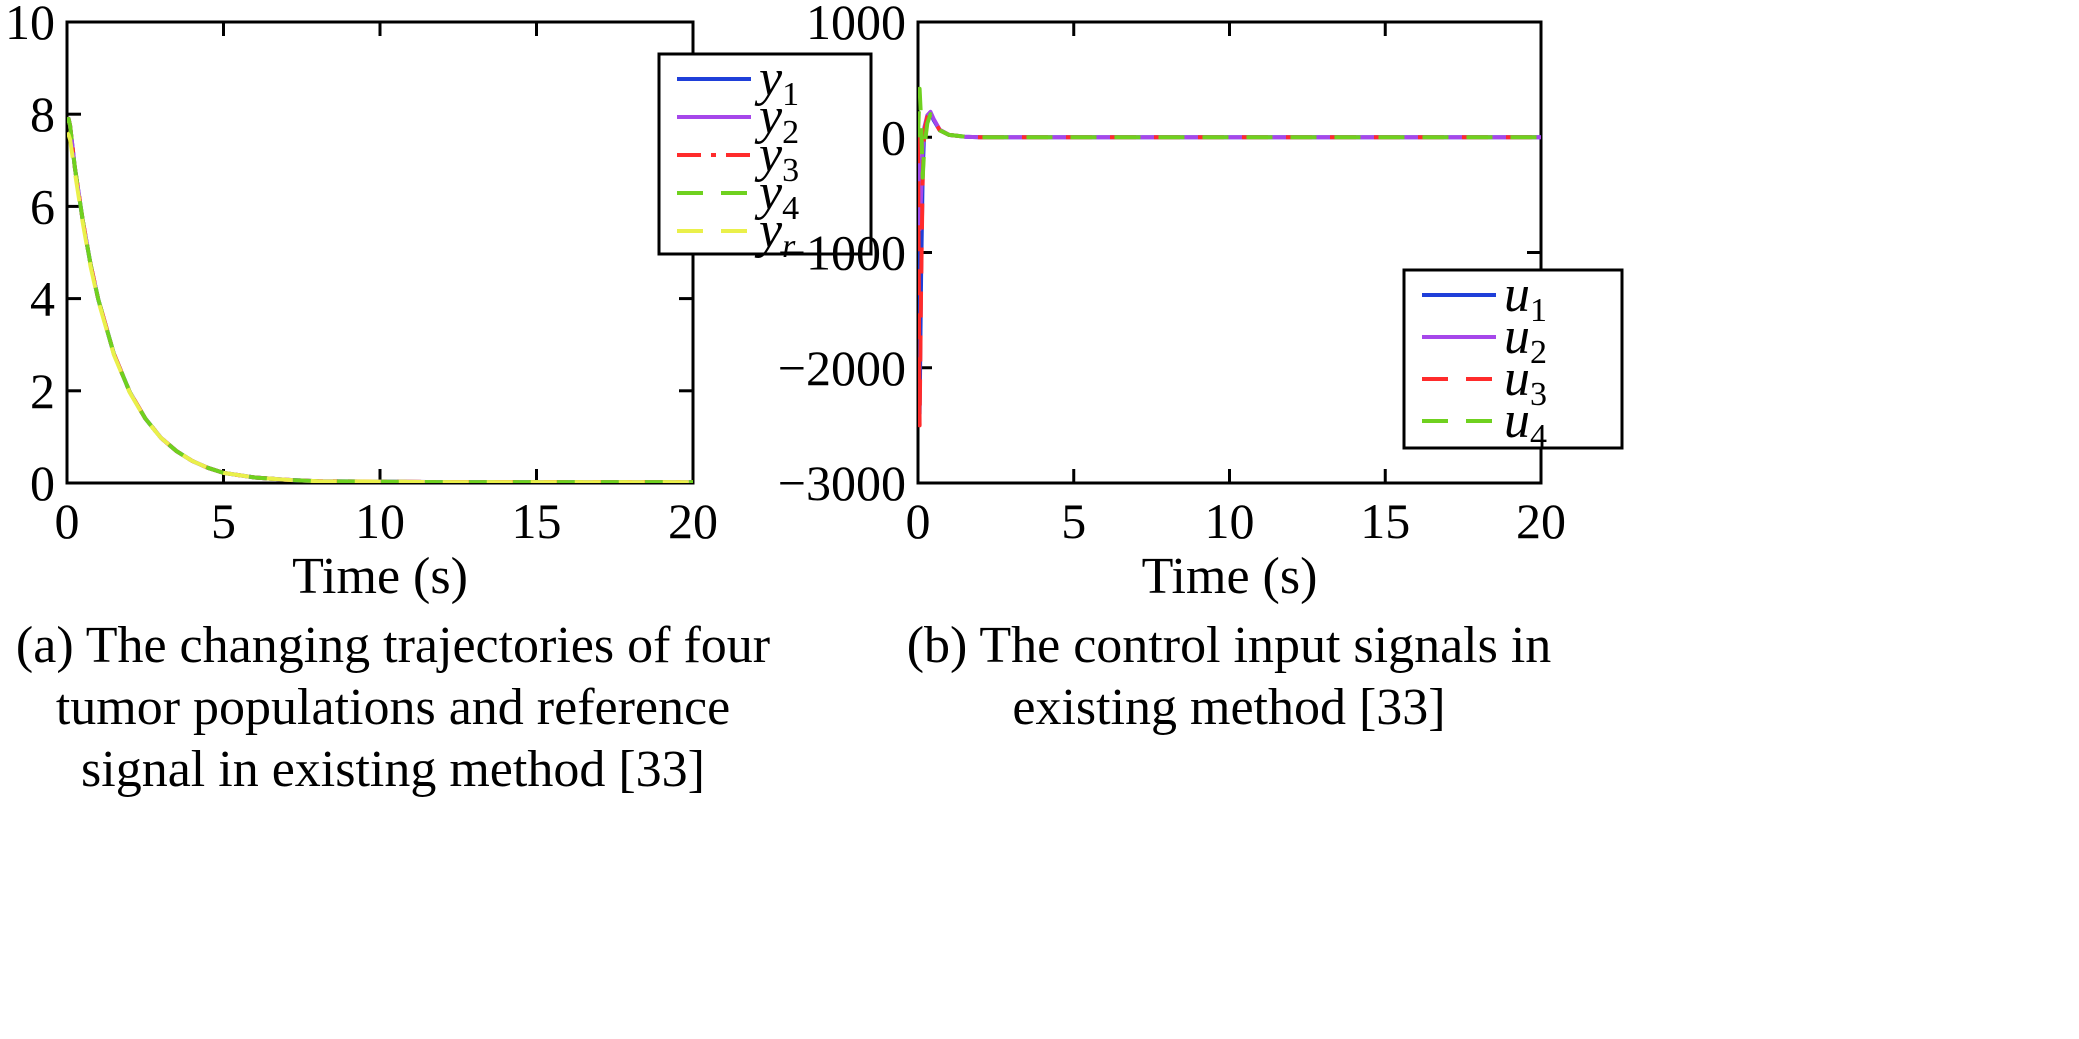  Describe the element at coordinates (789, 246) in the screenshot. I see `legend-subscript: r` at that location.